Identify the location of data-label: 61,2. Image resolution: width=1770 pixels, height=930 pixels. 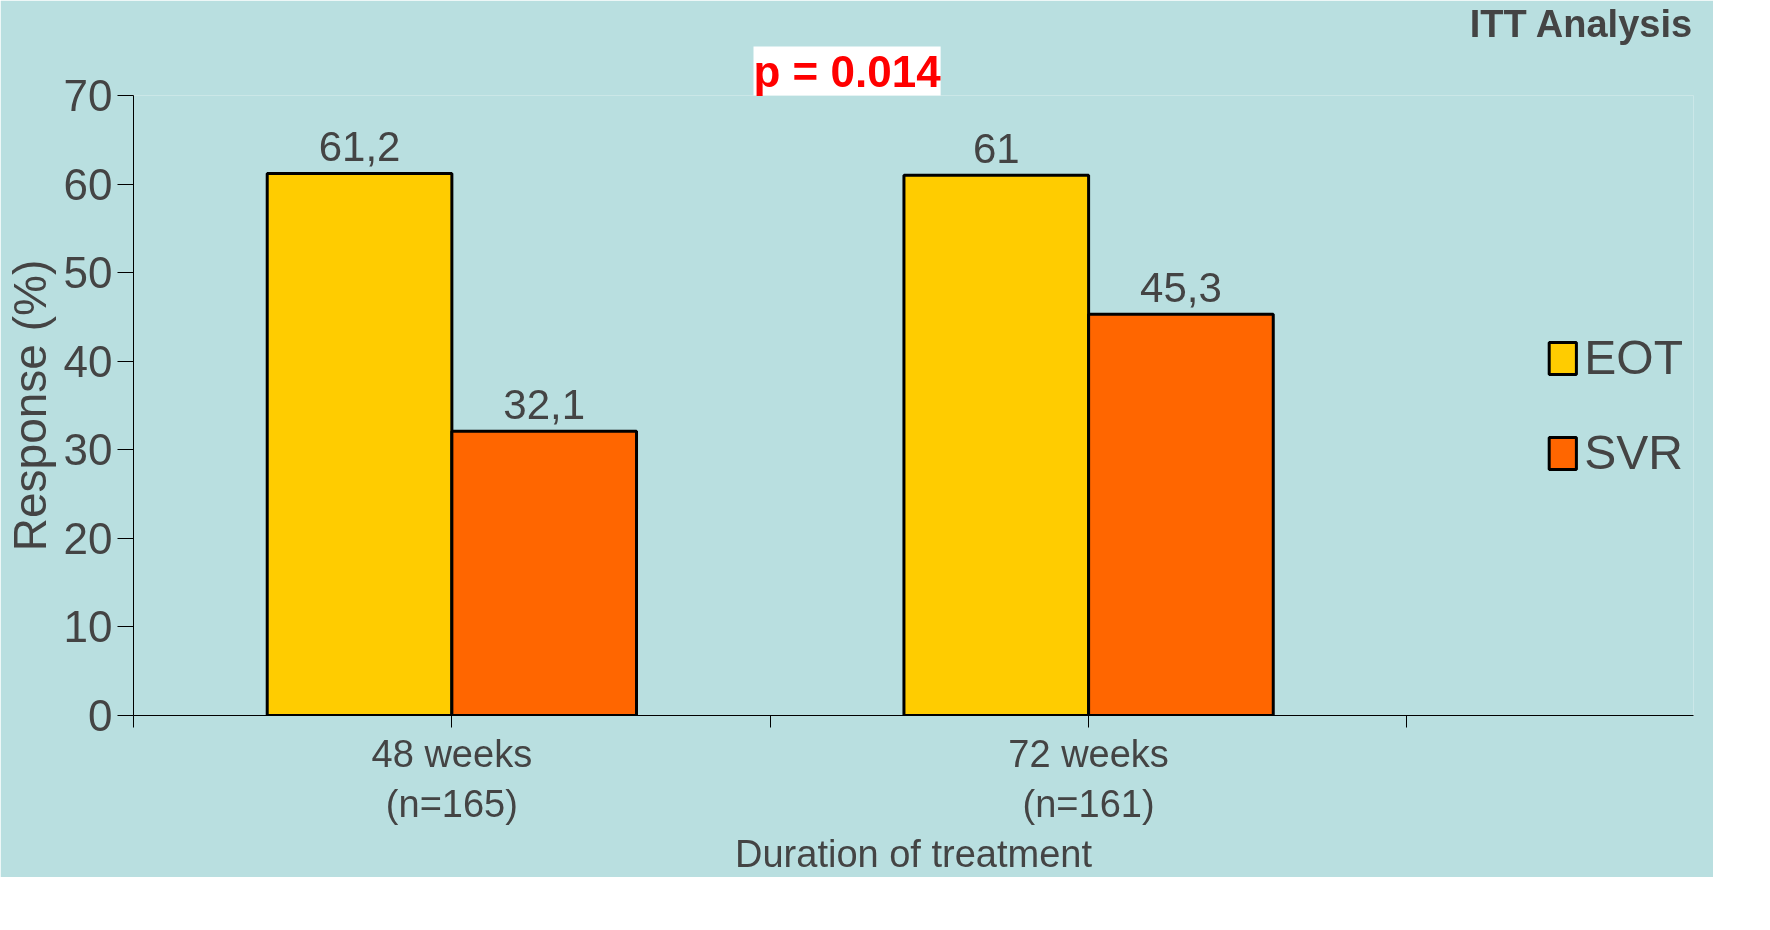
(359, 147).